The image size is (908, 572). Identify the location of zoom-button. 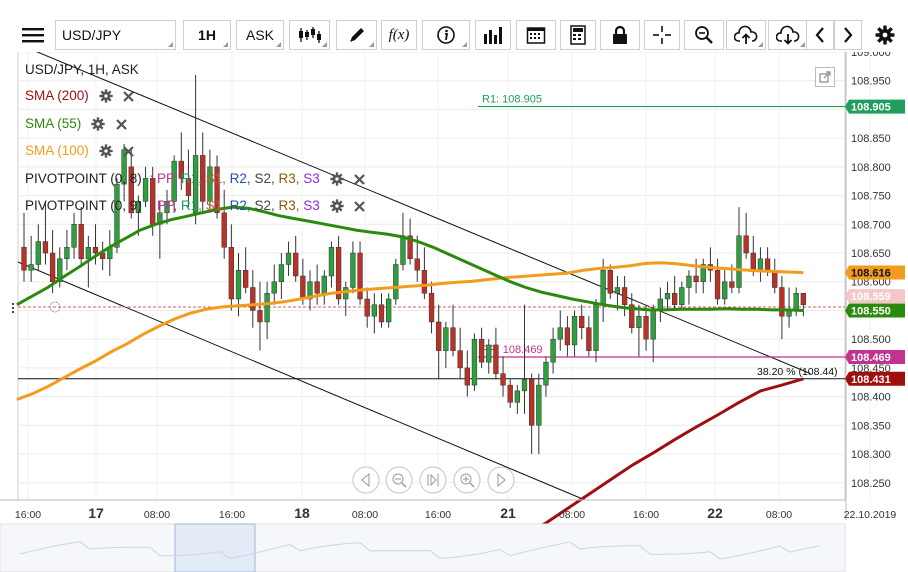
(704, 35).